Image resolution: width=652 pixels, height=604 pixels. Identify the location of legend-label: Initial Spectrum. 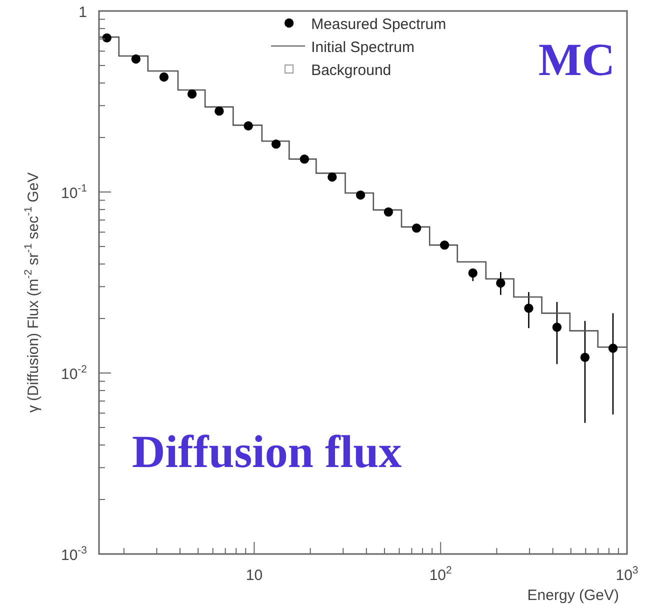
(362, 47).